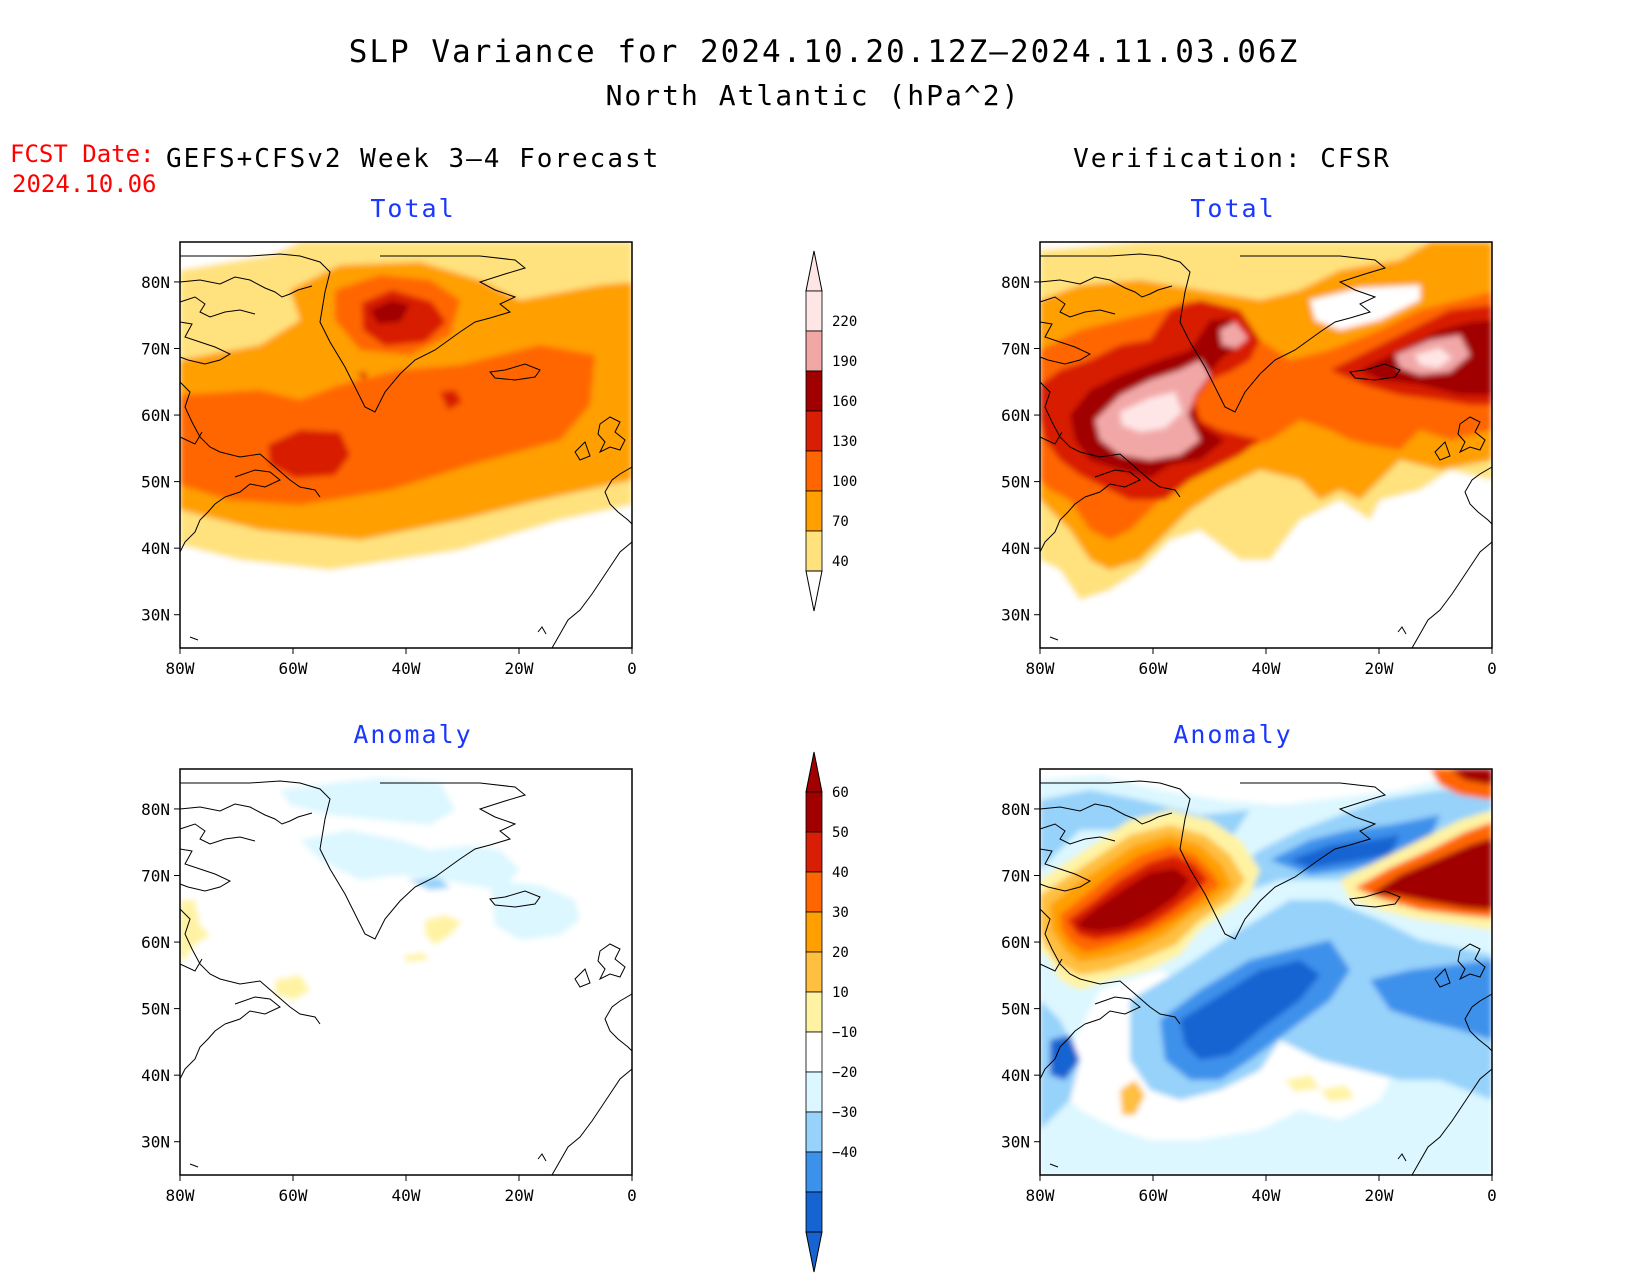 Image resolution: width=1650 pixels, height=1279 pixels. I want to click on colorbar-total: 220 190 160 130 100 70 40, so click(831, 431).